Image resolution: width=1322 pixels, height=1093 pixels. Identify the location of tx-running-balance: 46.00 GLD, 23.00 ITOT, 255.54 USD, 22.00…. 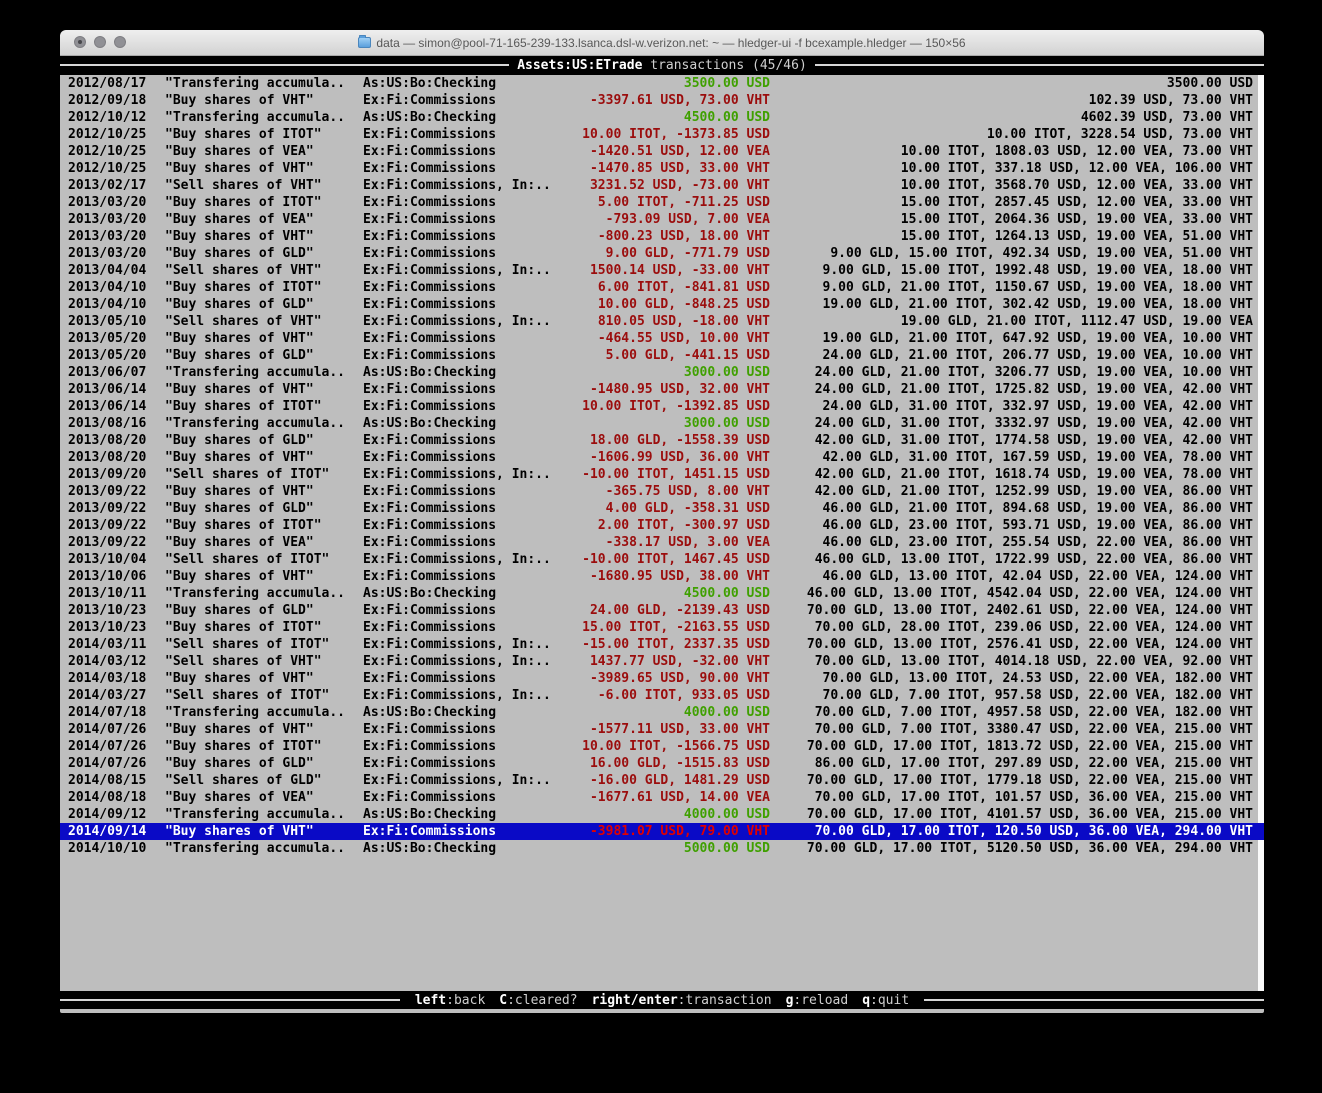
(1037, 542).